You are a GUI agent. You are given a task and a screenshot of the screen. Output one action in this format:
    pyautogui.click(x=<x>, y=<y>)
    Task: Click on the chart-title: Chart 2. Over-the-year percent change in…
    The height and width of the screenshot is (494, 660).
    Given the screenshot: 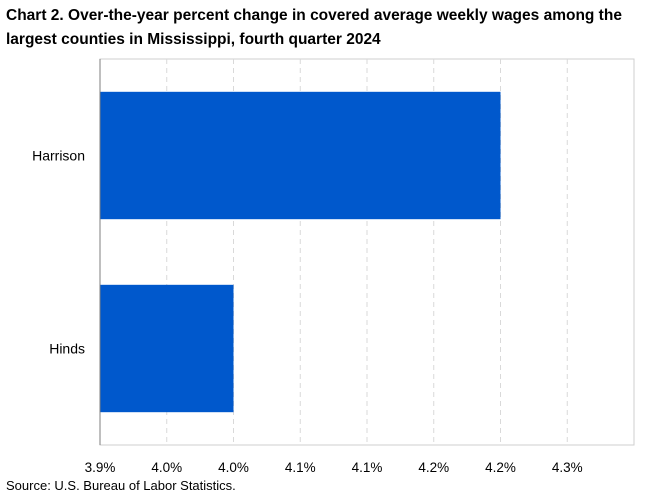 What is the action you would take?
    pyautogui.click(x=314, y=27)
    